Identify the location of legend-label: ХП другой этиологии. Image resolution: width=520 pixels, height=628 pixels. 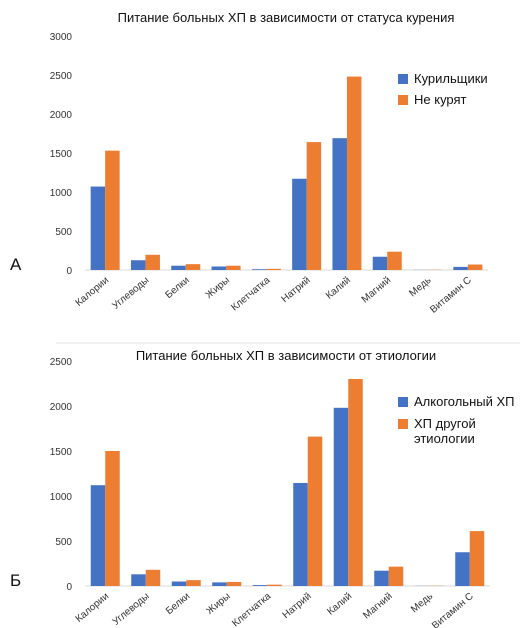
(445, 431).